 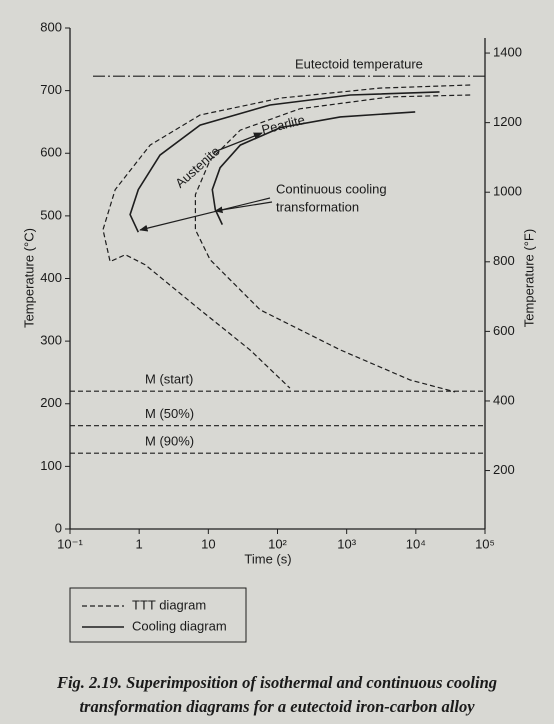 What do you see at coordinates (317, 206) in the screenshot?
I see `annotation: transformation` at bounding box center [317, 206].